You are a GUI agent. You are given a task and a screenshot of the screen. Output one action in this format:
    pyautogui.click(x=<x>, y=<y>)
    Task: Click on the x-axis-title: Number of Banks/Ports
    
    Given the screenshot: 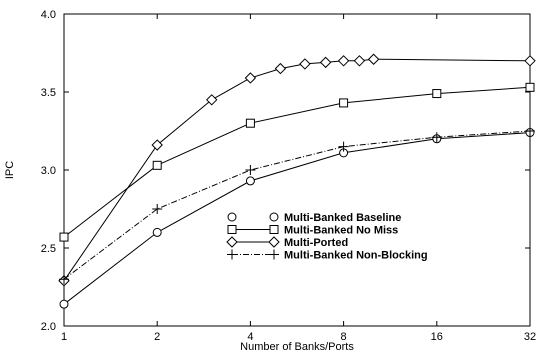 What is the action you would take?
    pyautogui.click(x=297, y=347)
    